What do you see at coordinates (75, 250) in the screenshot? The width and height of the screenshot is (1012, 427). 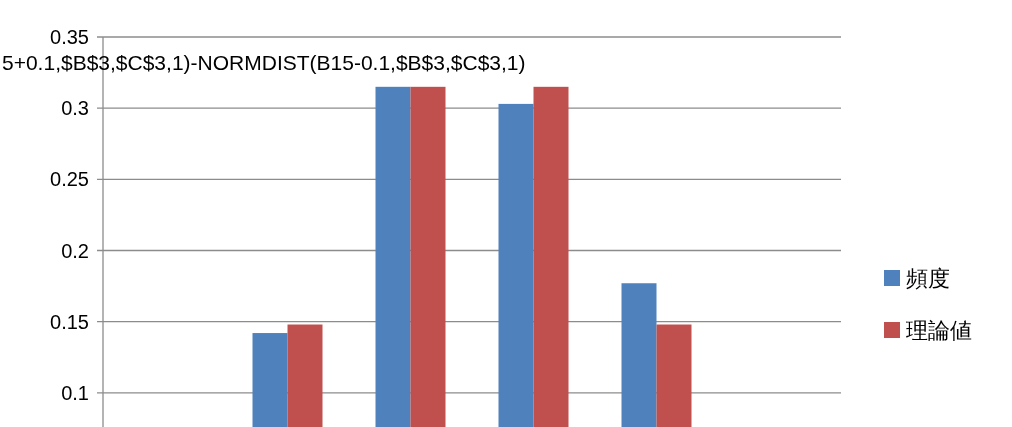 I see `y-tick-label: 0.2` at bounding box center [75, 250].